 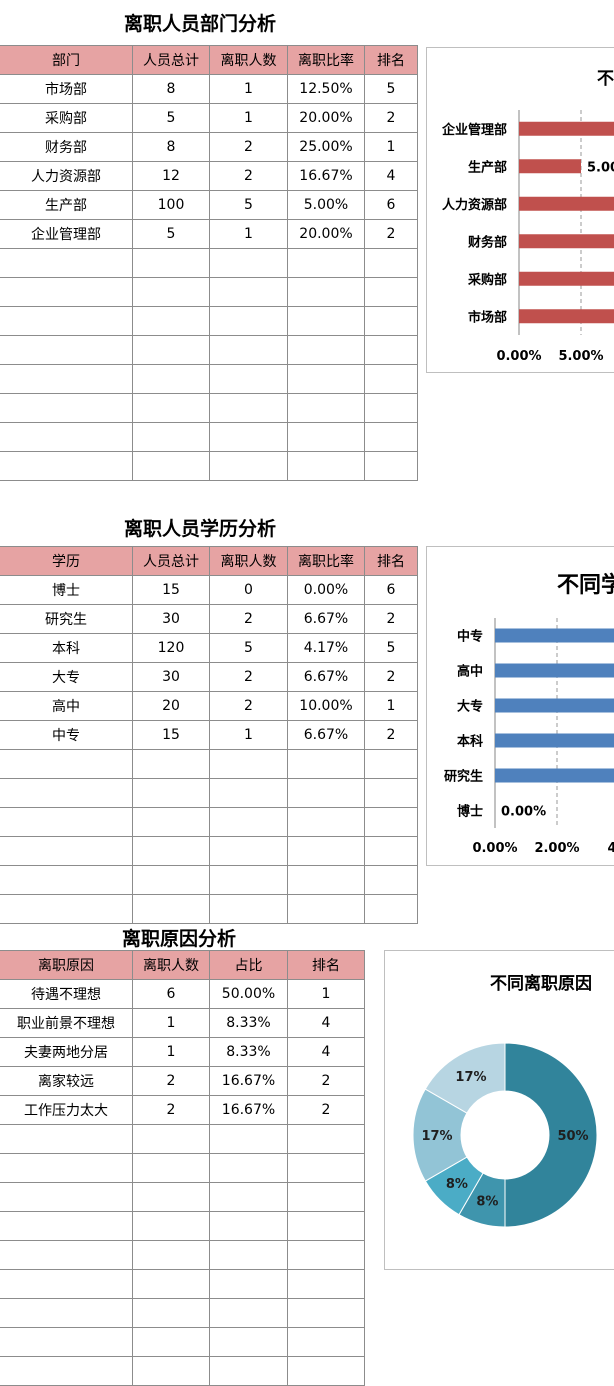 I want to click on table-row: 博士 15 0 0.00% 6, so click(x=209, y=590).